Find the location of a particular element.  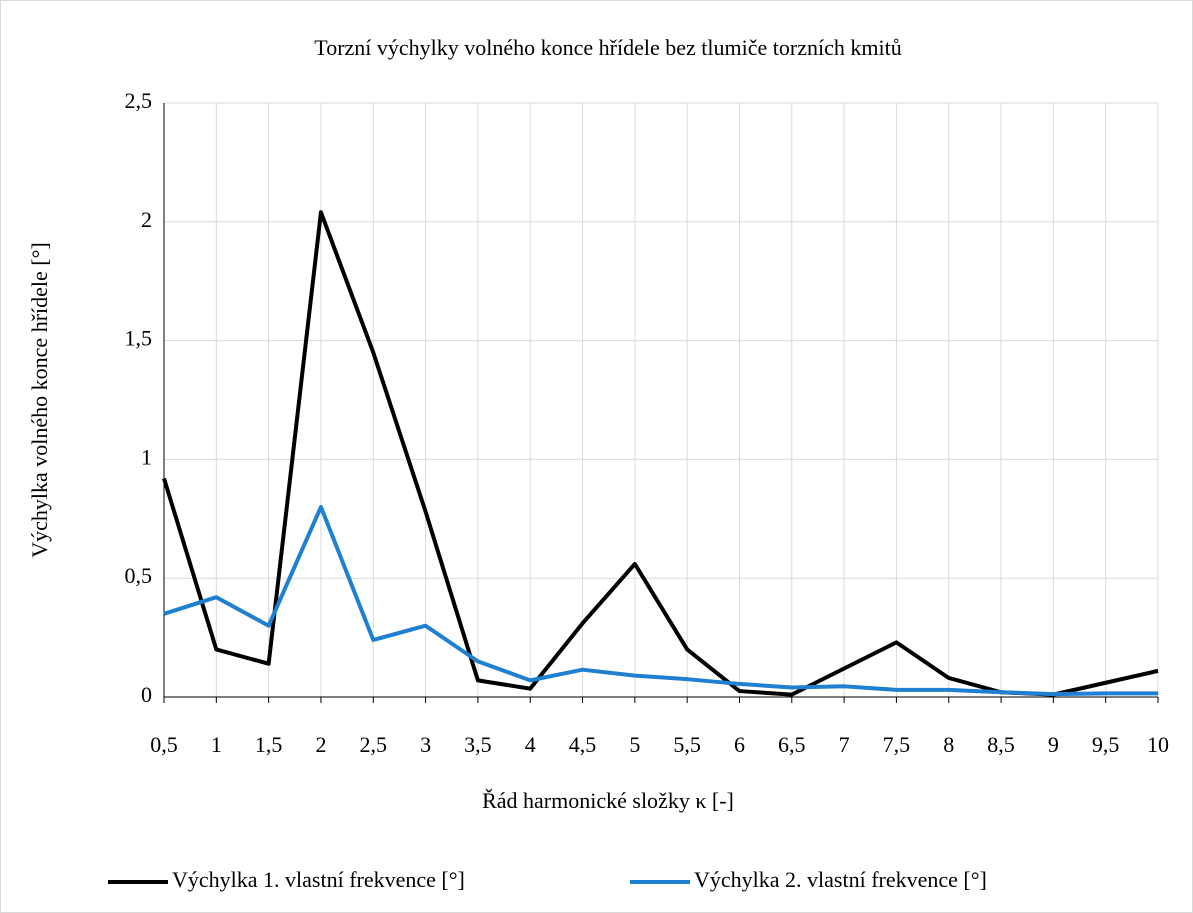

y-axis-title: Výchylka volného konce hřídele [°] is located at coordinates (39, 399).